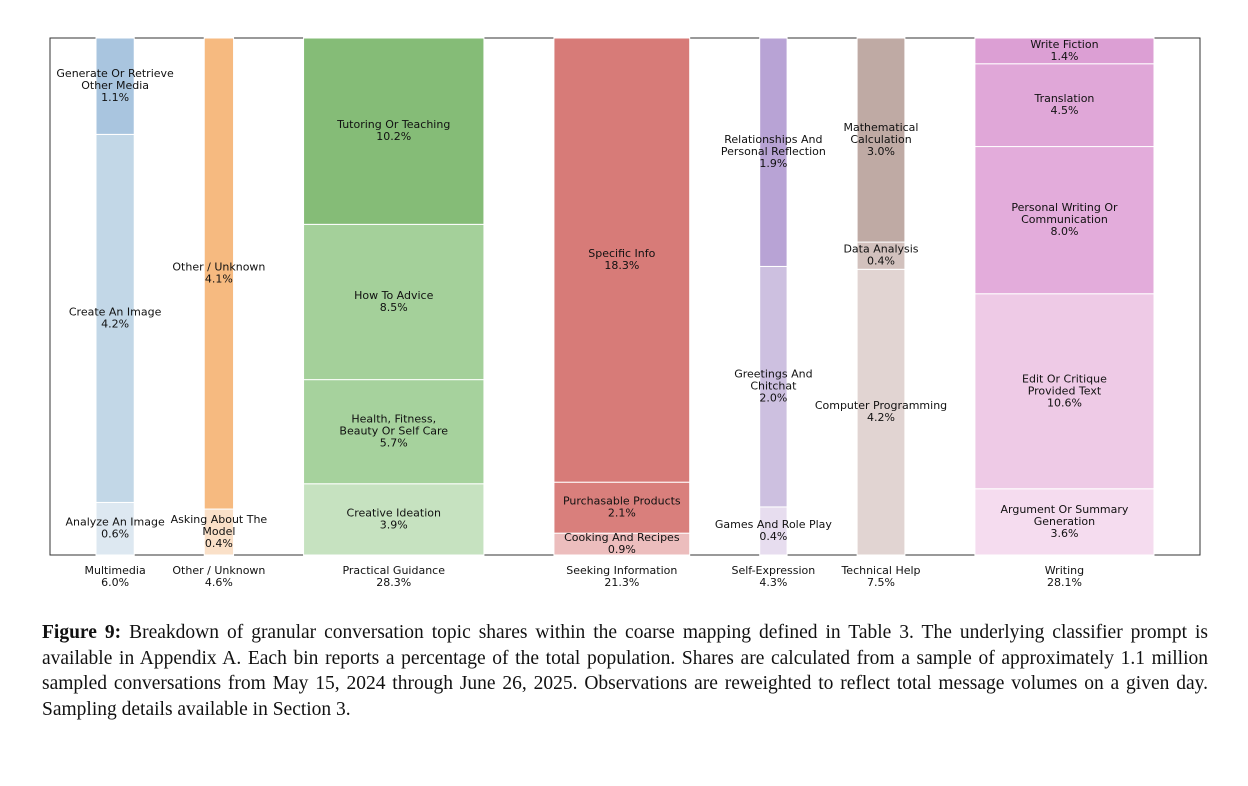 This screenshot has height=786, width=1248. I want to click on segment-label: Games And Role Play, so click(774, 524).